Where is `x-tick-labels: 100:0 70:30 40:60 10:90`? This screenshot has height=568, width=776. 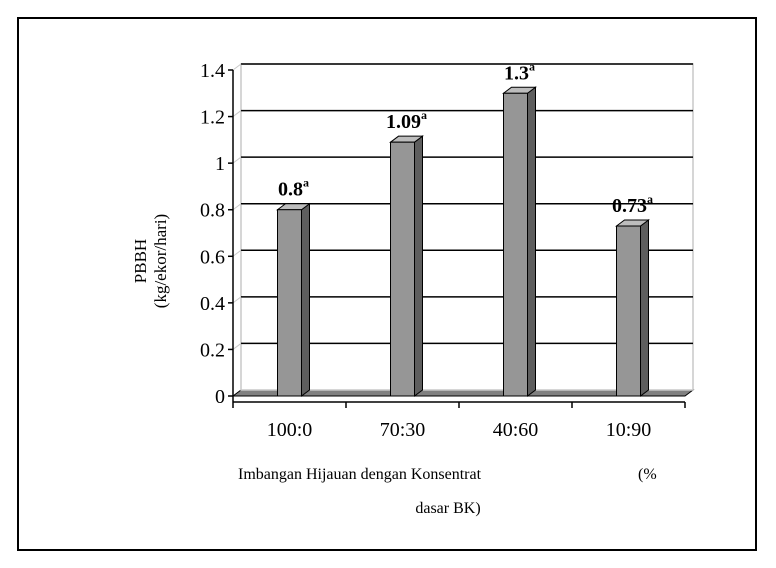 x-tick-labels: 100:0 70:30 40:60 10:90 is located at coordinates (459, 430).